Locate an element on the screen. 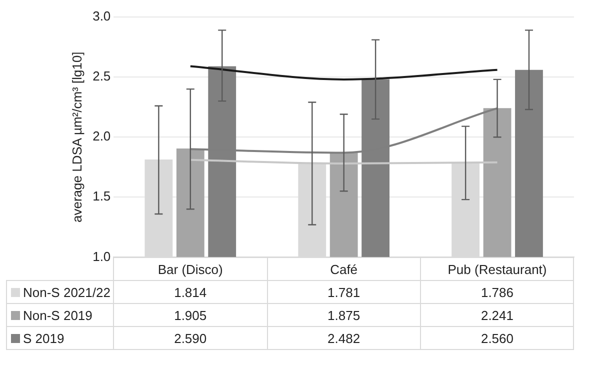 Image resolution: width=591 pixels, height=373 pixels. y-axis-title: average LDSA µm²/cm³ [lg10] is located at coordinates (76, 137).